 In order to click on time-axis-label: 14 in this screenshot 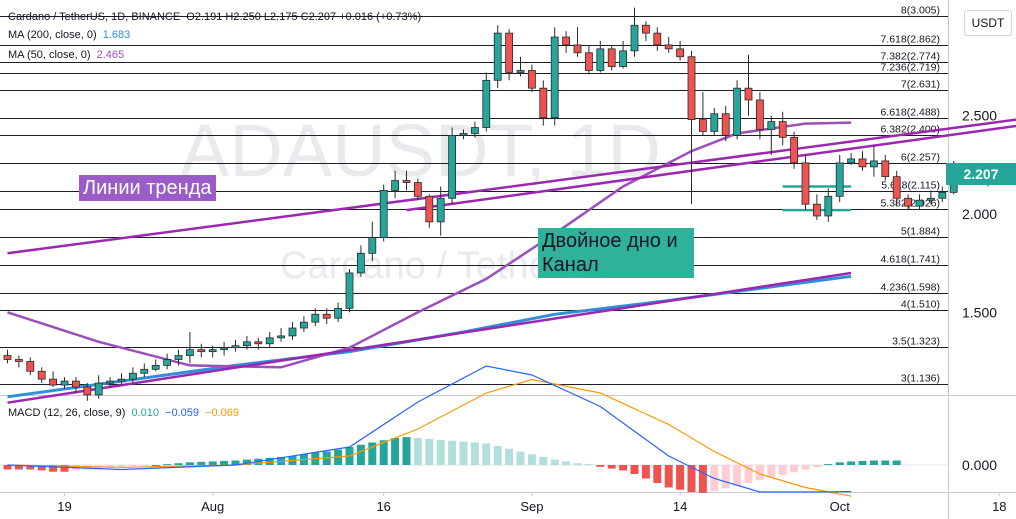, I will do `click(680, 506)`.